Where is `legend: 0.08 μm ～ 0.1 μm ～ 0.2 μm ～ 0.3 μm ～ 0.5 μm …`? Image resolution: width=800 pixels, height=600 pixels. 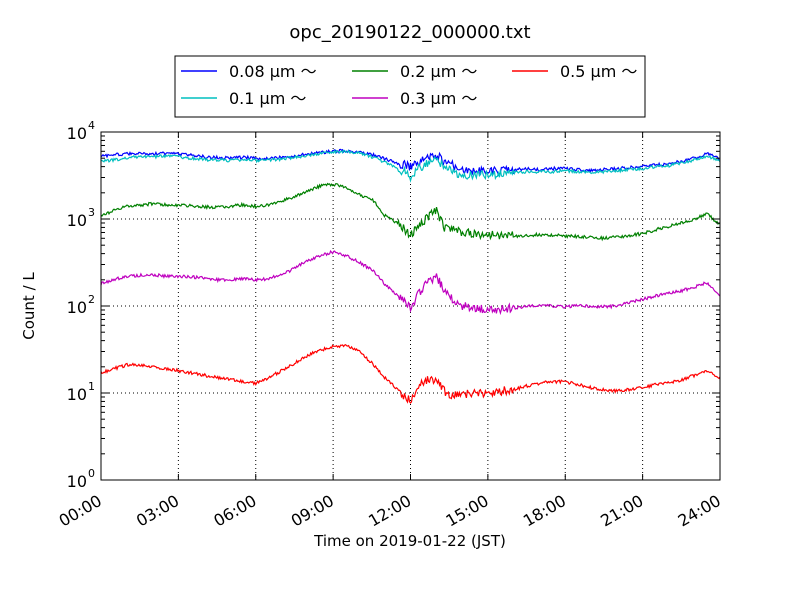
legend: 0.08 μm ～ 0.1 μm ～ 0.2 μm ～ 0.3 μm ～ 0.5 μm … is located at coordinates (410, 86).